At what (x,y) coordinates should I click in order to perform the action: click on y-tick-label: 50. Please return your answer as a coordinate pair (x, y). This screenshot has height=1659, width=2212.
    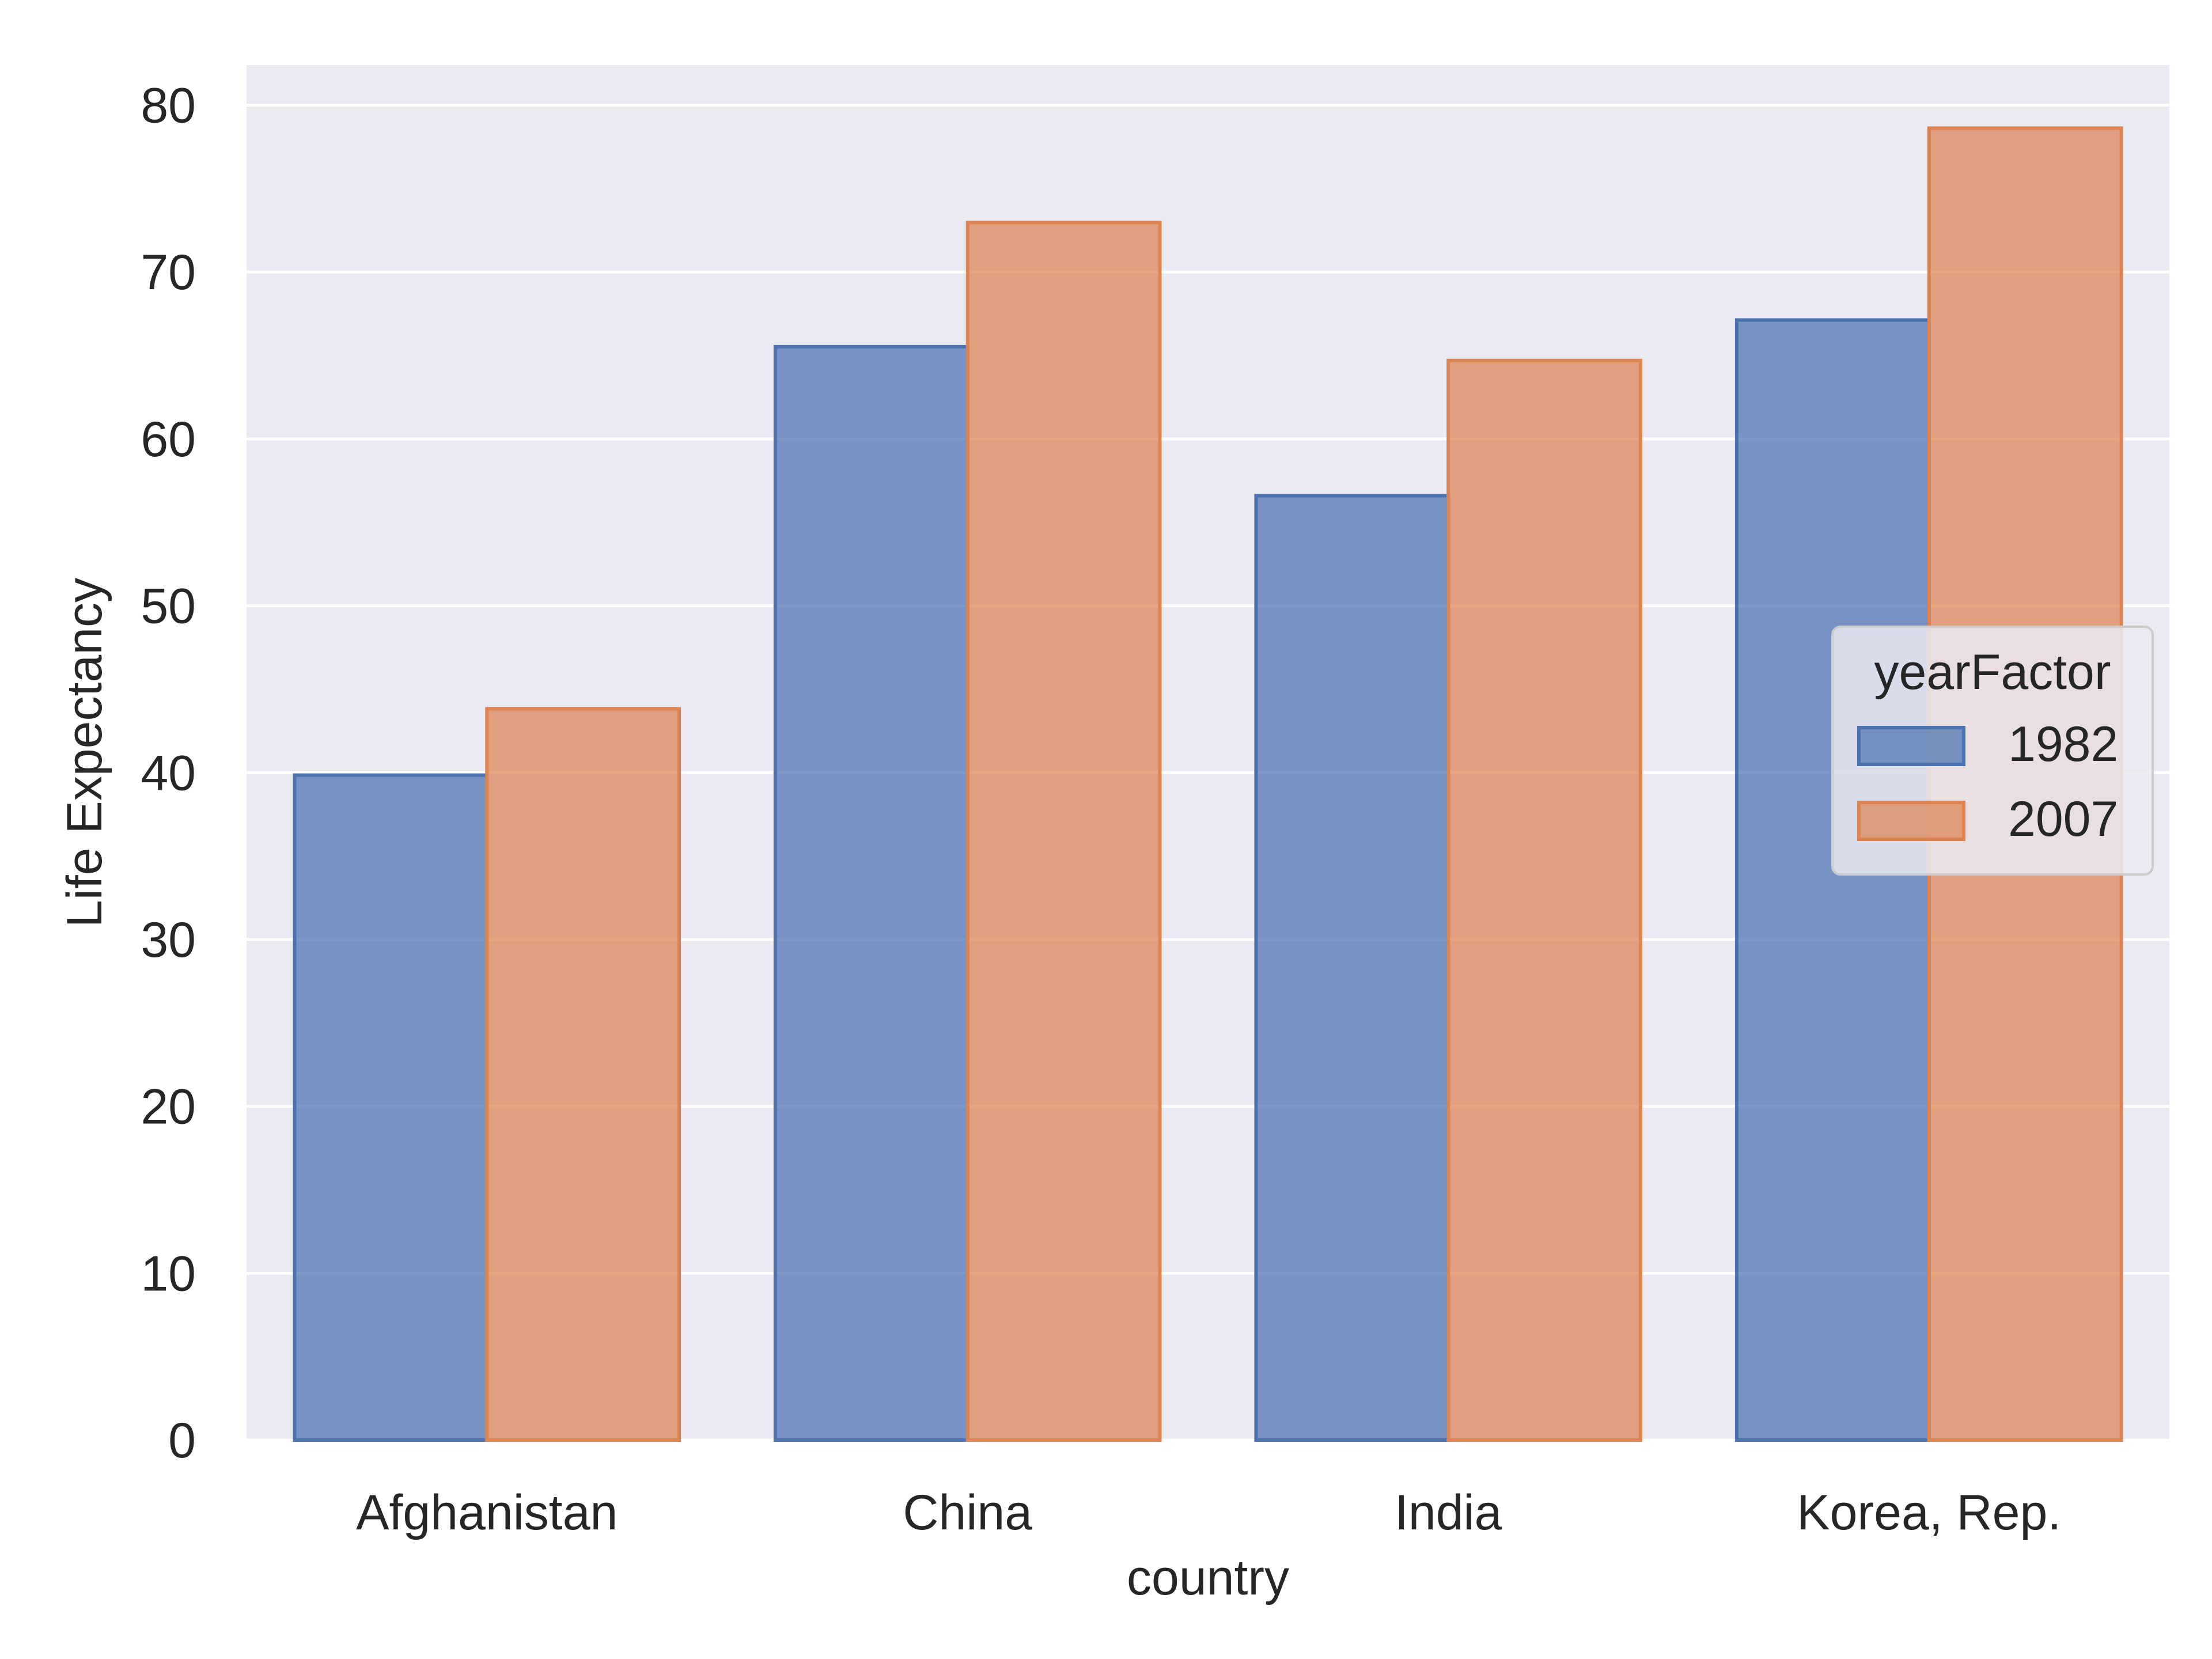
    Looking at the image, I should click on (168, 606).